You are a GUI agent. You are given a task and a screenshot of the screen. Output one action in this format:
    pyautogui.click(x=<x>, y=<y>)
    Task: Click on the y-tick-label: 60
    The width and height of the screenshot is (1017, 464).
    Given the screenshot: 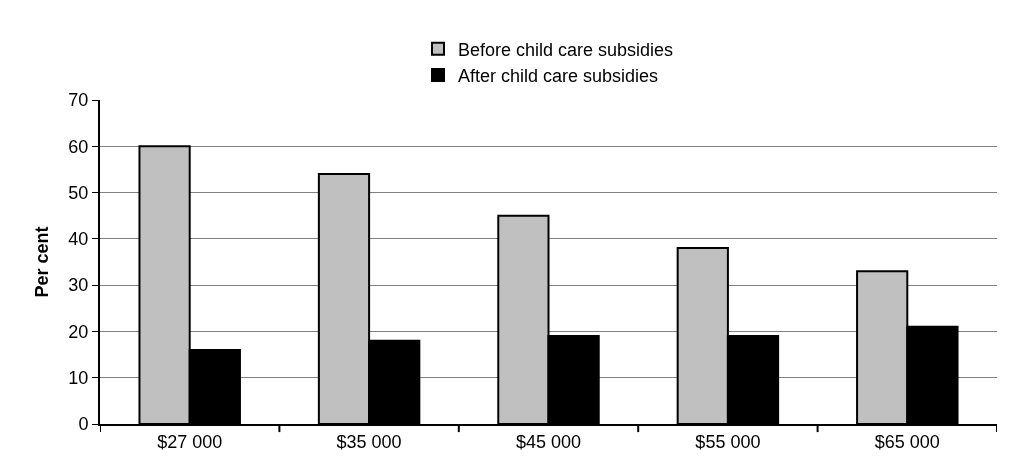 What is the action you would take?
    pyautogui.click(x=78, y=146)
    